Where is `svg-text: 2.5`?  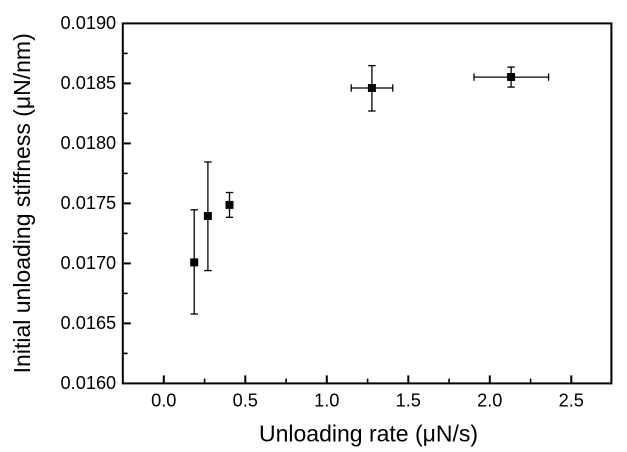 svg-text: 2.5 is located at coordinates (571, 401).